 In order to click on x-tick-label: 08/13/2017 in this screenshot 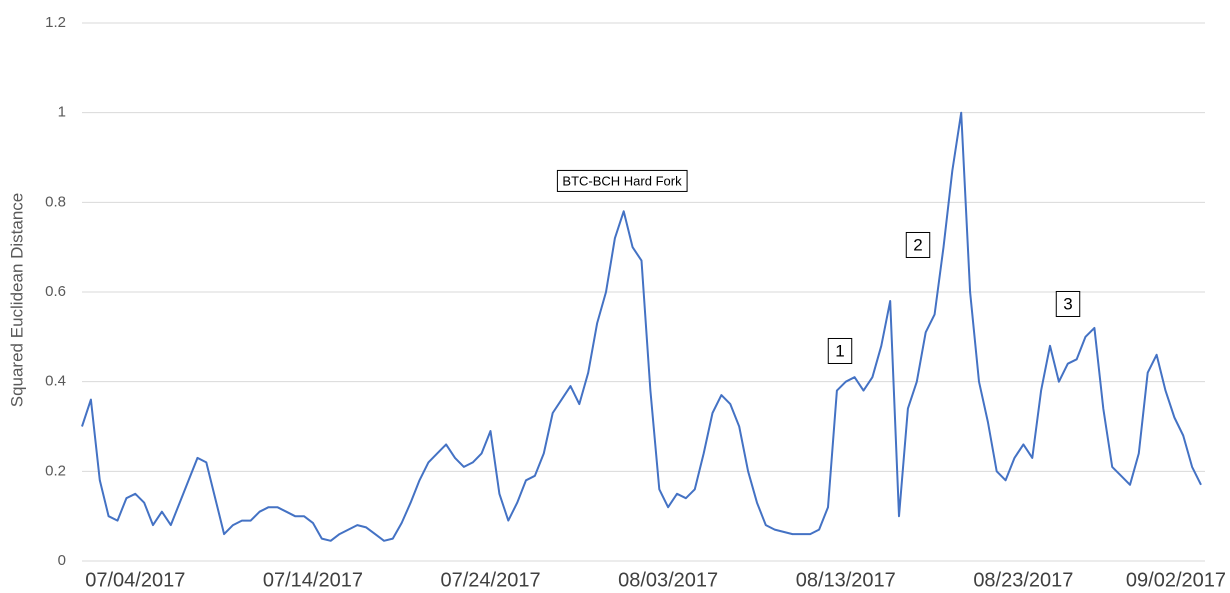, I will do `click(846, 580)`.